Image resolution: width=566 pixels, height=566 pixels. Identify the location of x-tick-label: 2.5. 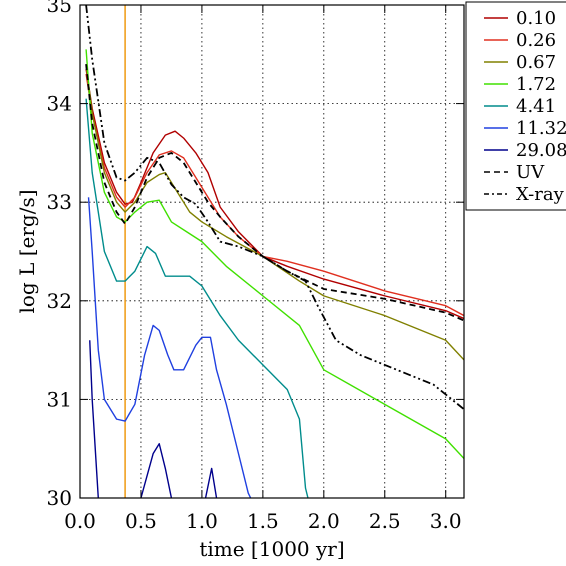
(385, 521).